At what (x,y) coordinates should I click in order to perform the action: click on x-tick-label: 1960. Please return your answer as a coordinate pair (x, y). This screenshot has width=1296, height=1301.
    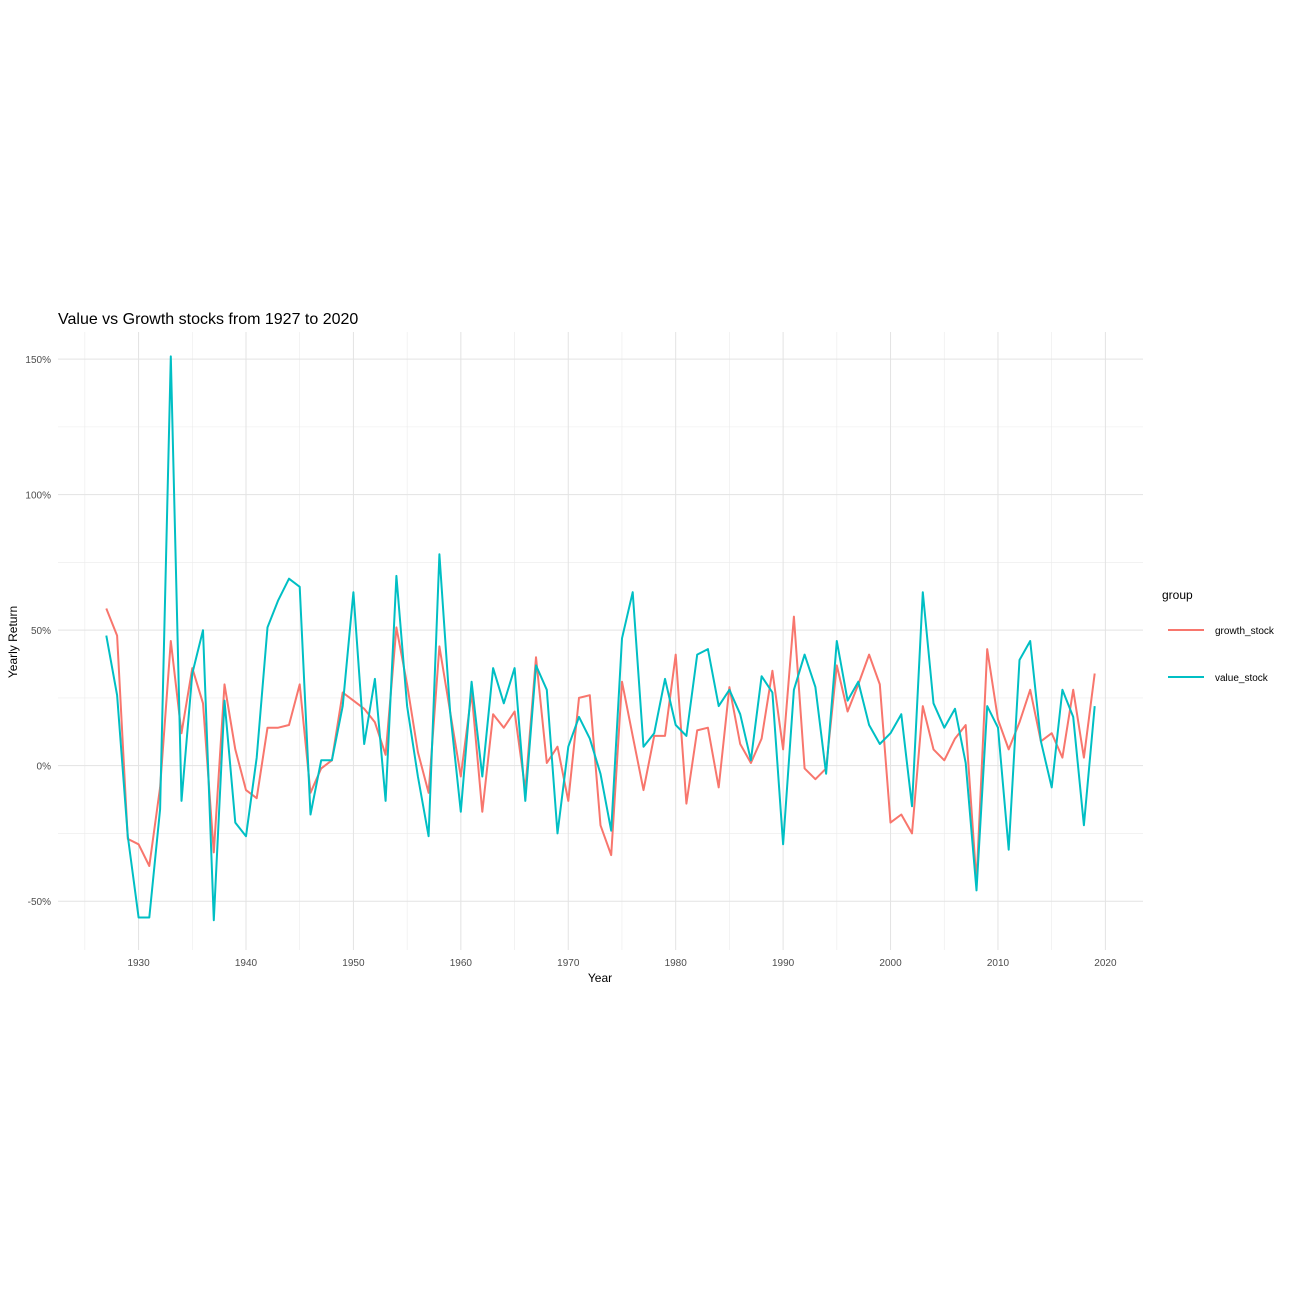
    Looking at the image, I should click on (461, 963).